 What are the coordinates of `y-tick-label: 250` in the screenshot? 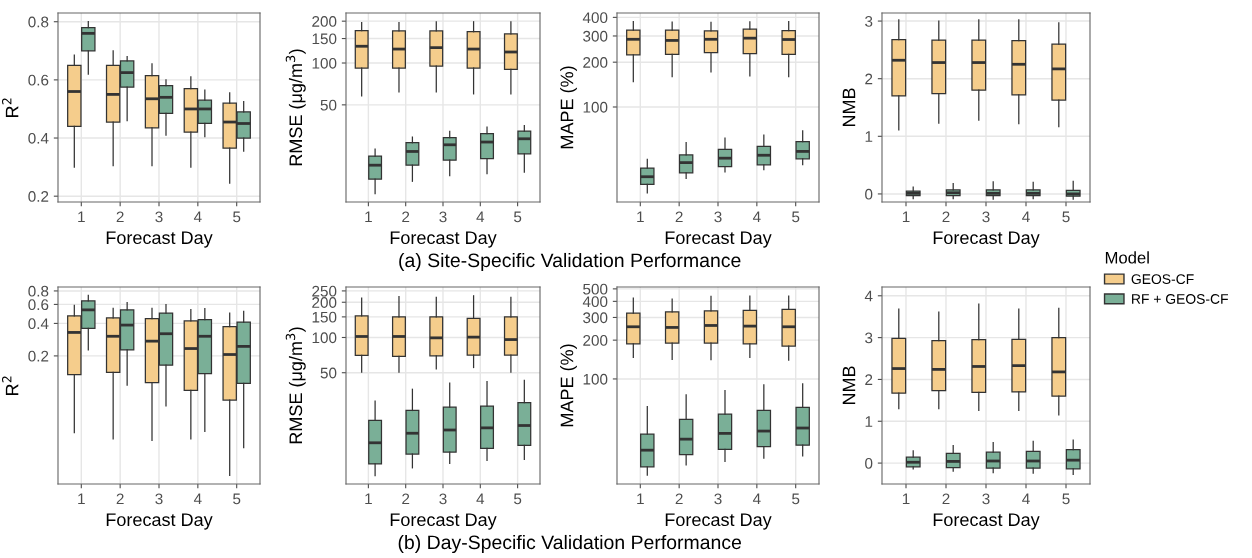 It's located at (324, 291).